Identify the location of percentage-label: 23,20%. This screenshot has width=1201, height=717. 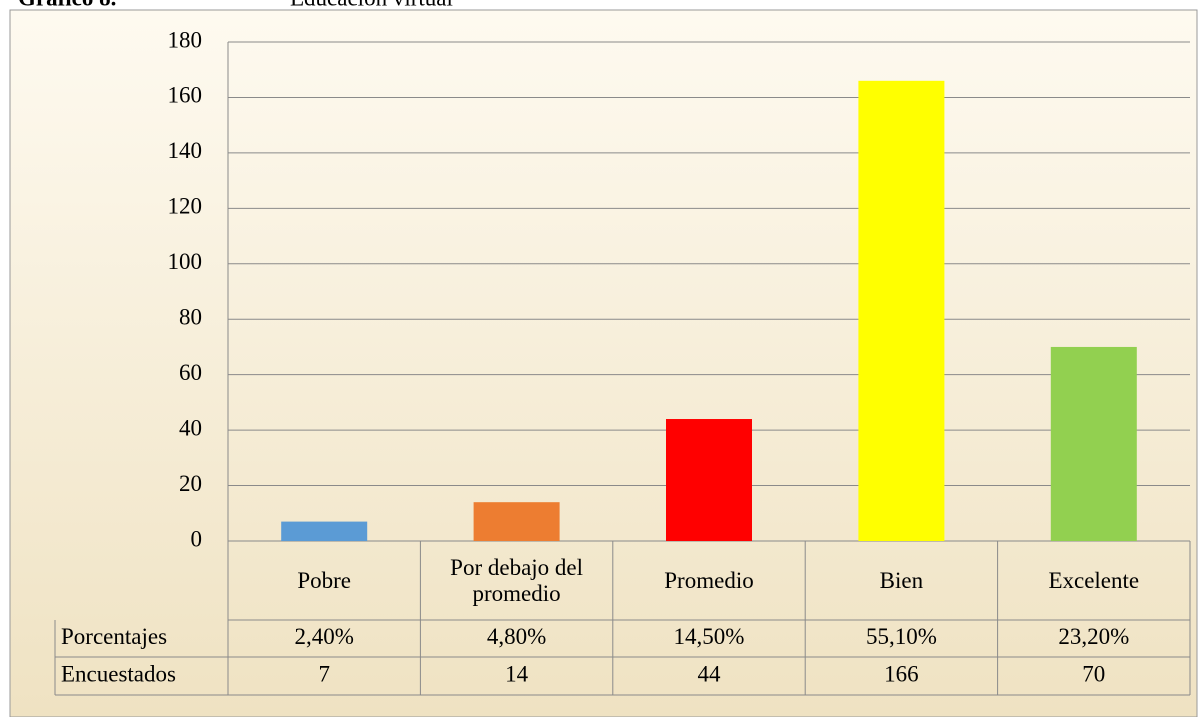
(1093, 636).